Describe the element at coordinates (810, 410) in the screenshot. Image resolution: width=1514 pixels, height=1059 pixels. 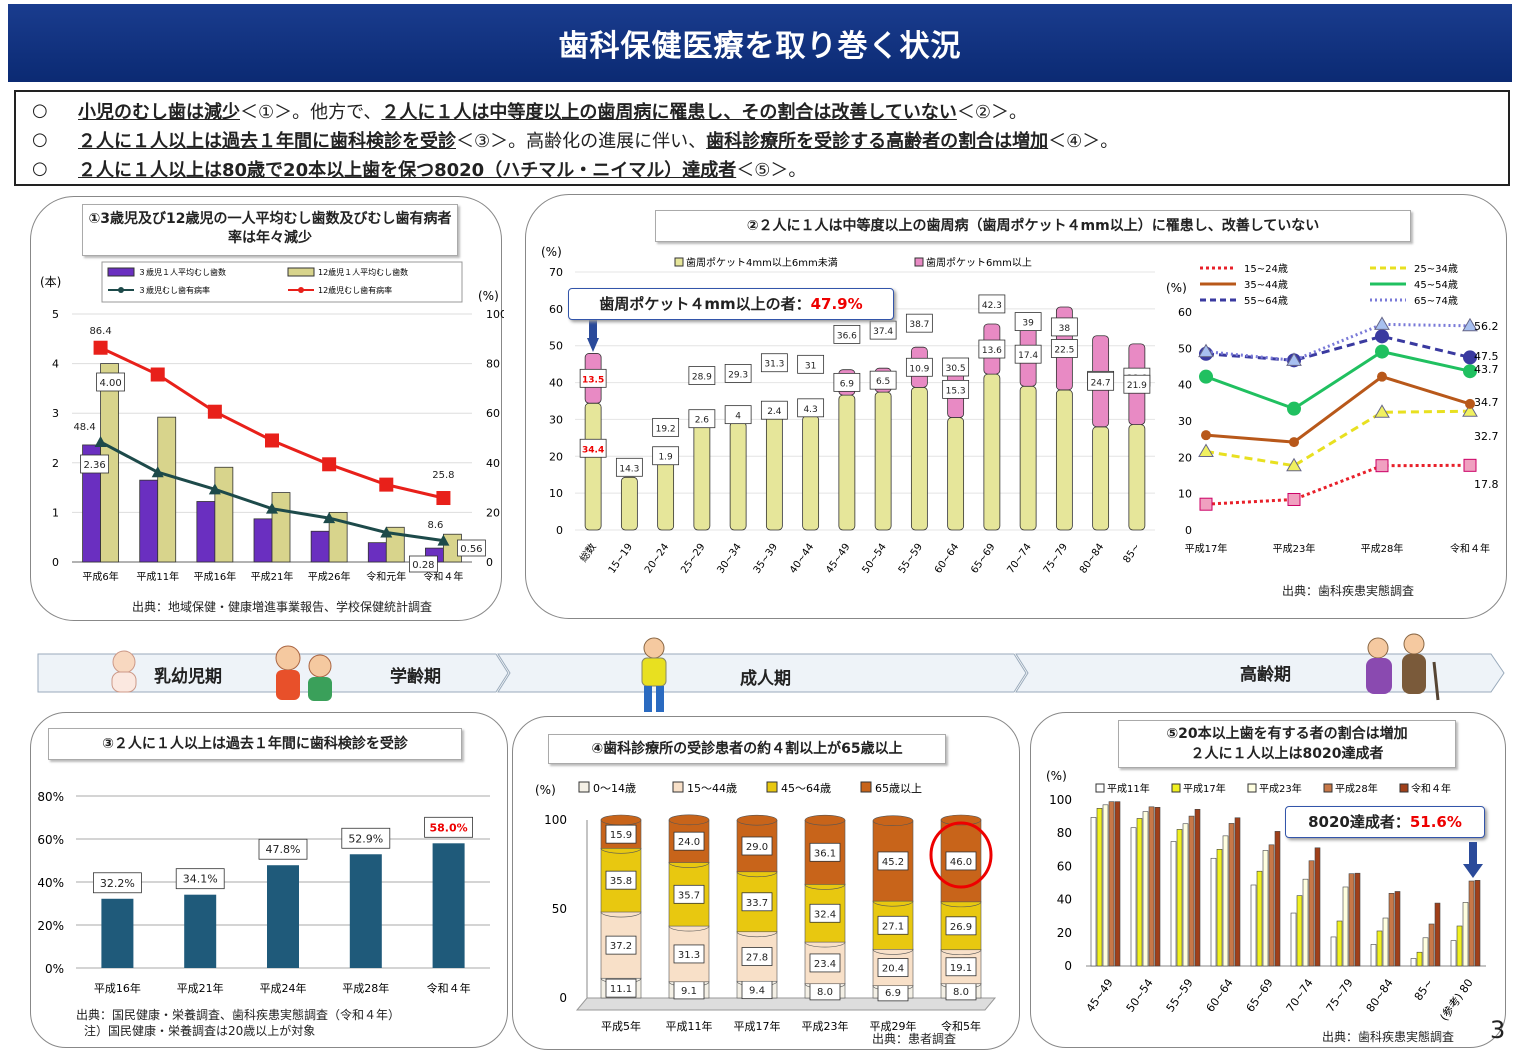
I see `data-label: 4.3` at that location.